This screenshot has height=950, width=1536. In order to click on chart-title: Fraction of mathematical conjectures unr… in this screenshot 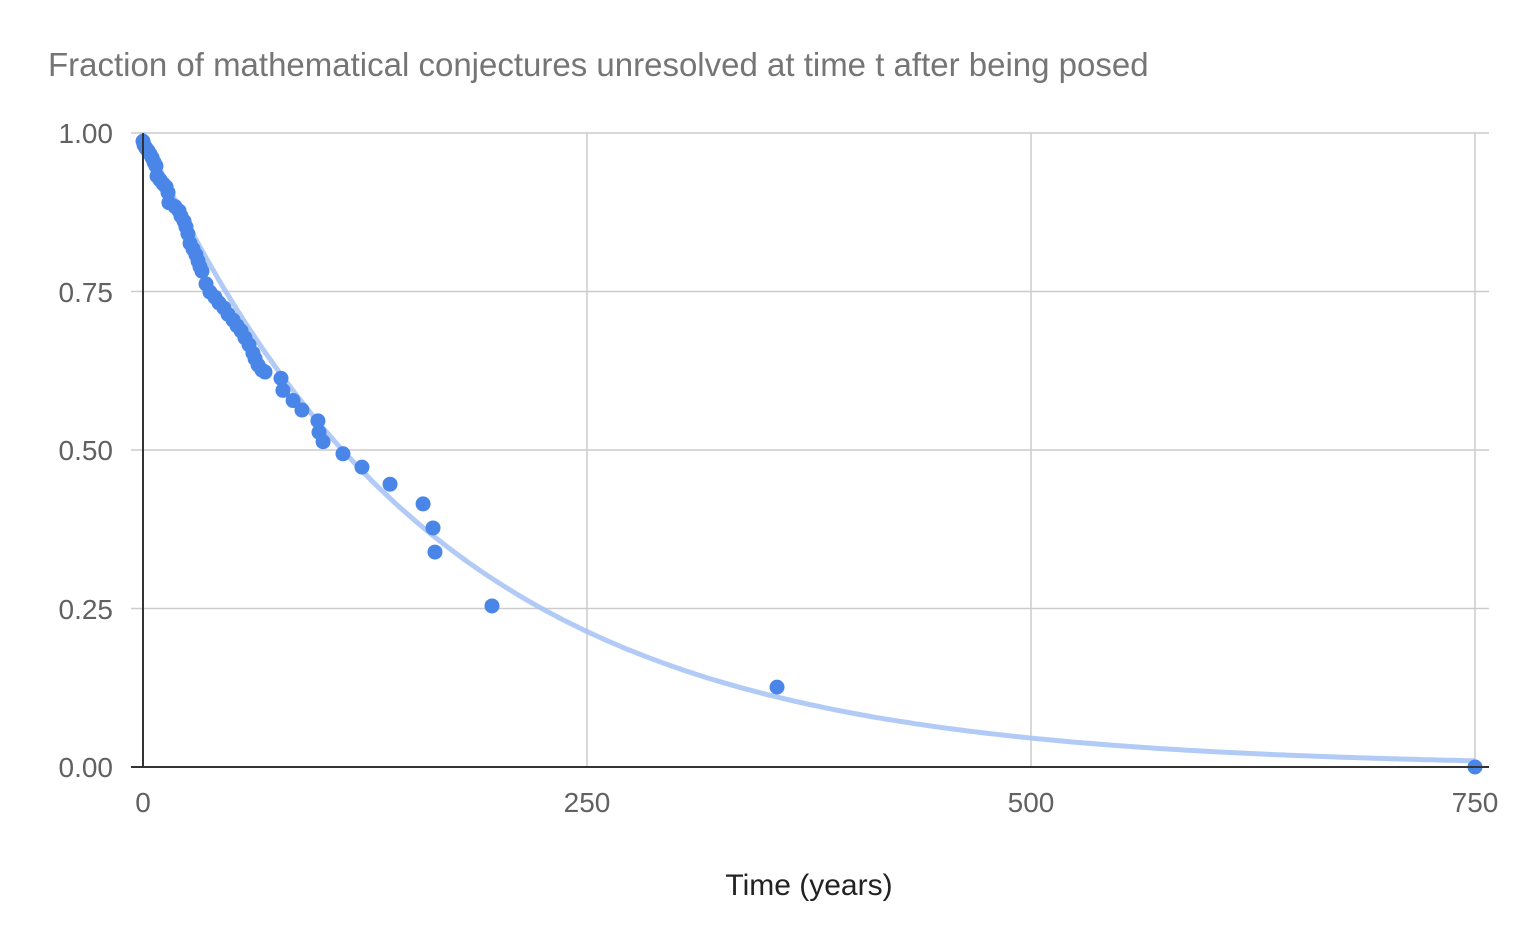, I will do `click(598, 64)`.